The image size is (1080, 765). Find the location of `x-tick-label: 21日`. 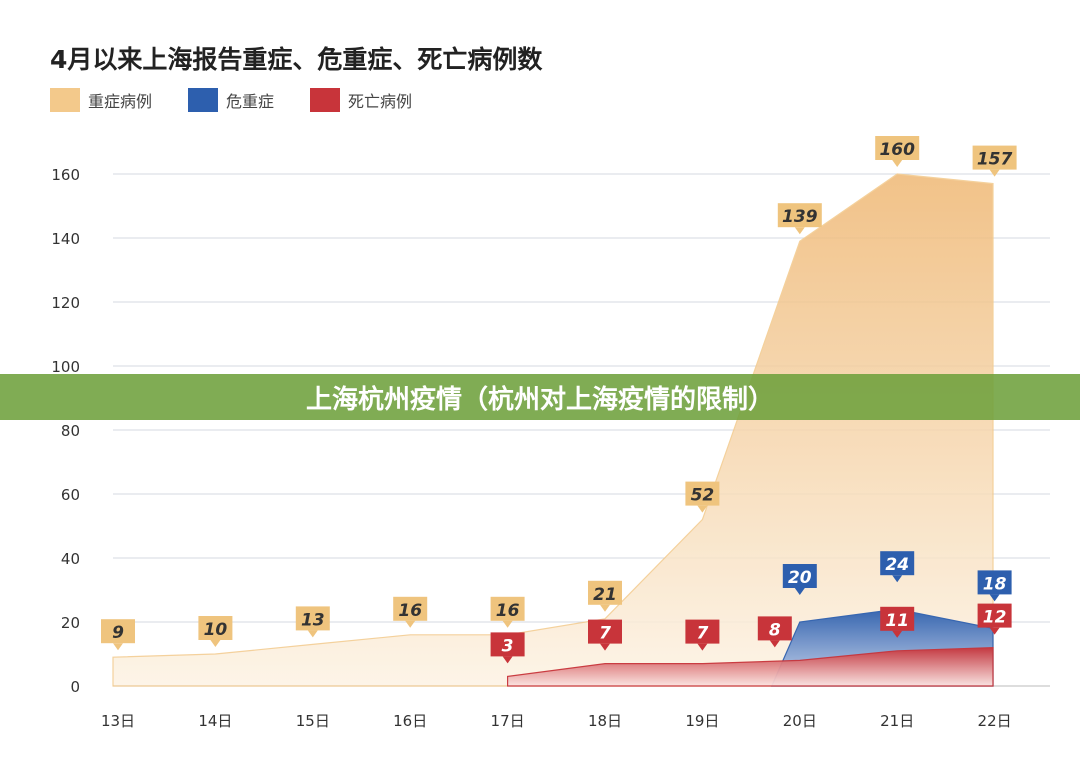

x-tick-label: 21日 is located at coordinates (897, 721).